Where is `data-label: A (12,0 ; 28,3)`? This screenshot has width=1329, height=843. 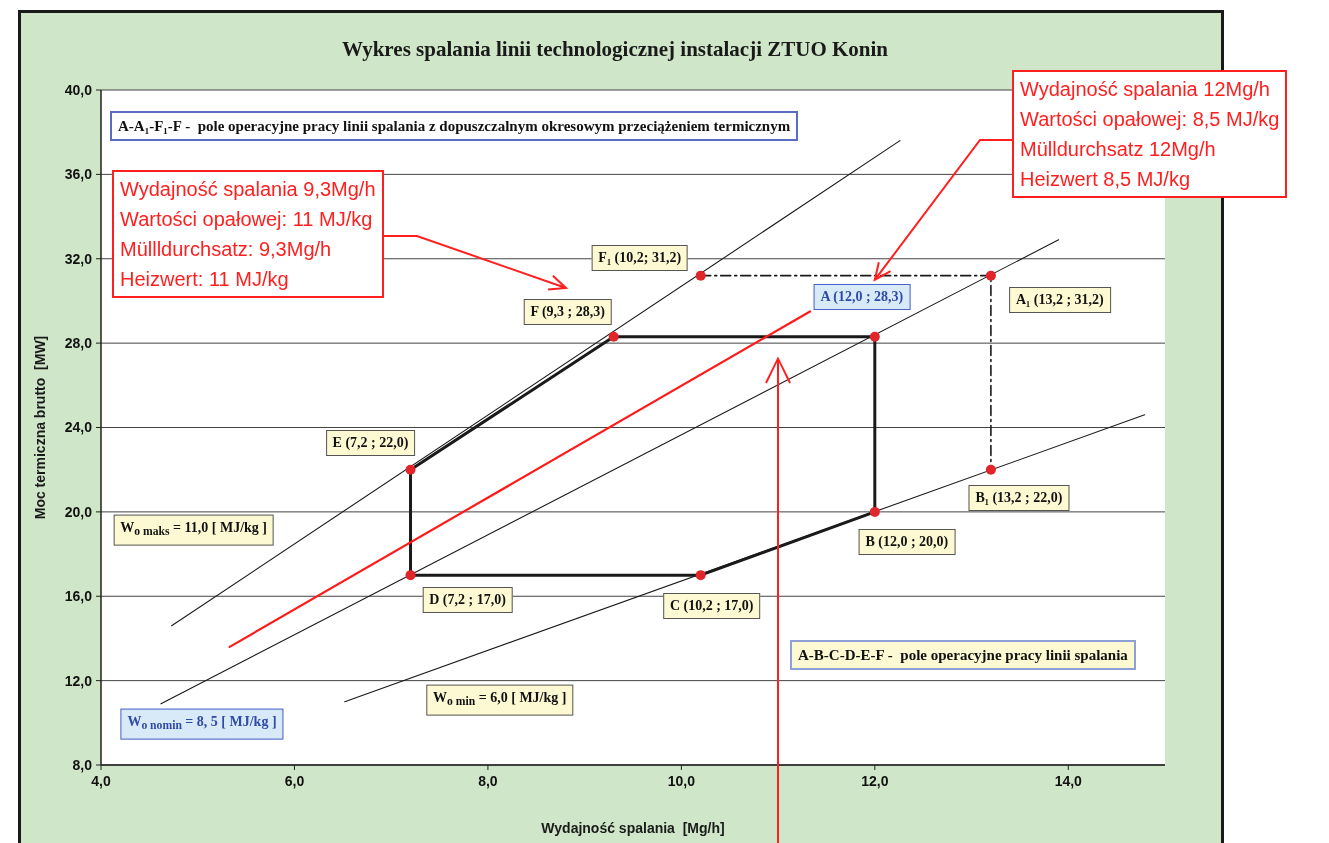 data-label: A (12,0 ; 28,3) is located at coordinates (862, 296).